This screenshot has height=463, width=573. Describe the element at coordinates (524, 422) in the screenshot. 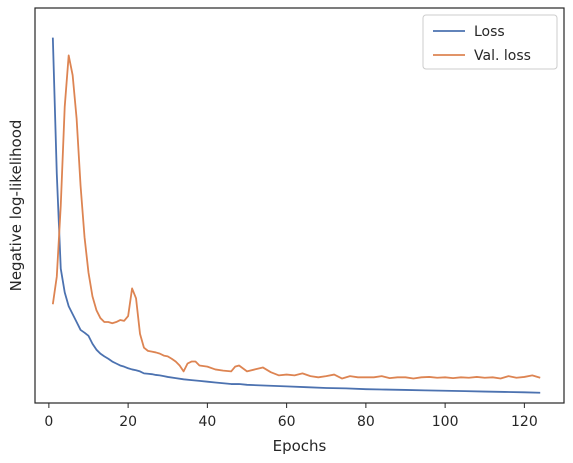

I see `x-tick-label: 120` at that location.